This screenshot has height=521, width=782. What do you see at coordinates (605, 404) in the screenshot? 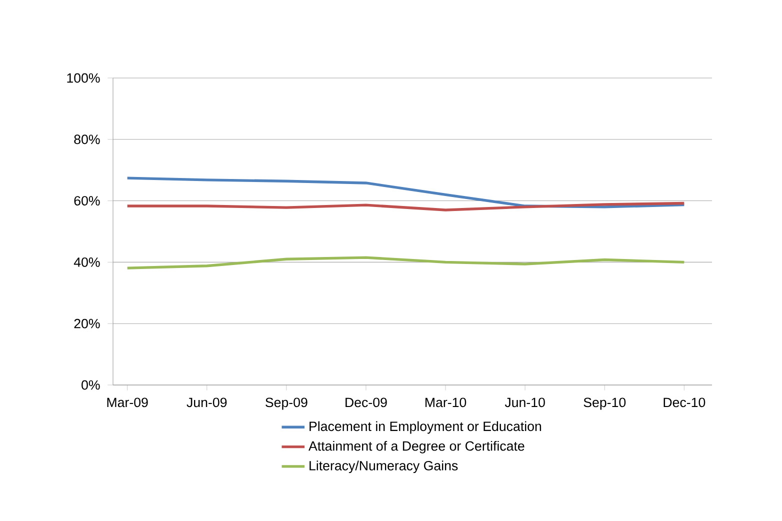
I see `x-tick-label: Sep-10` at bounding box center [605, 404].